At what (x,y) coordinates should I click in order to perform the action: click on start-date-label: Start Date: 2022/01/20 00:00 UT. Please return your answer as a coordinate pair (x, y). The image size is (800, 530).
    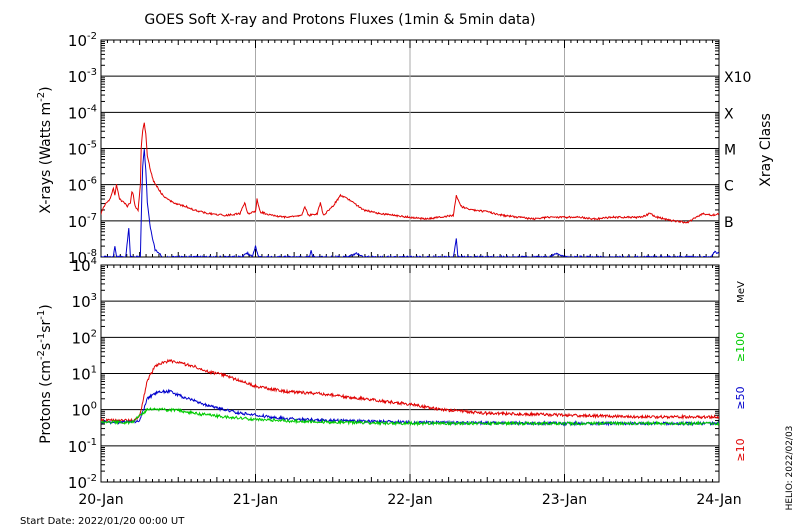
    Looking at the image, I should click on (102, 521).